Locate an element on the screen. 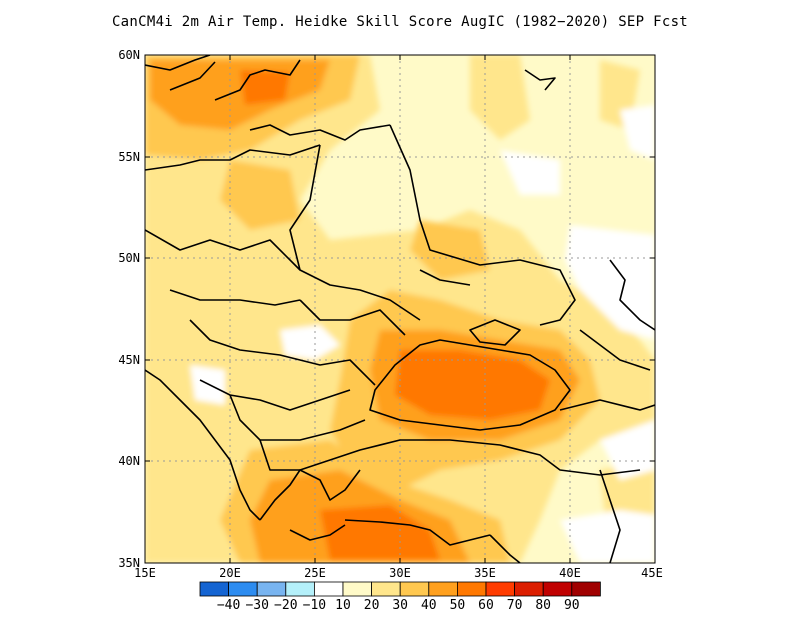 The image size is (800, 618). lon-label-20e: 20E is located at coordinates (230, 573).